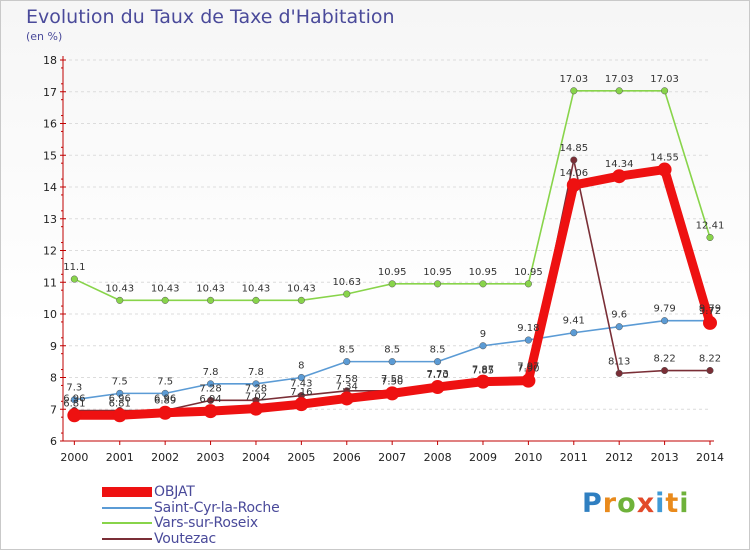  Describe the element at coordinates (50, 60) in the screenshot. I see `y-tick-label: 18` at that location.